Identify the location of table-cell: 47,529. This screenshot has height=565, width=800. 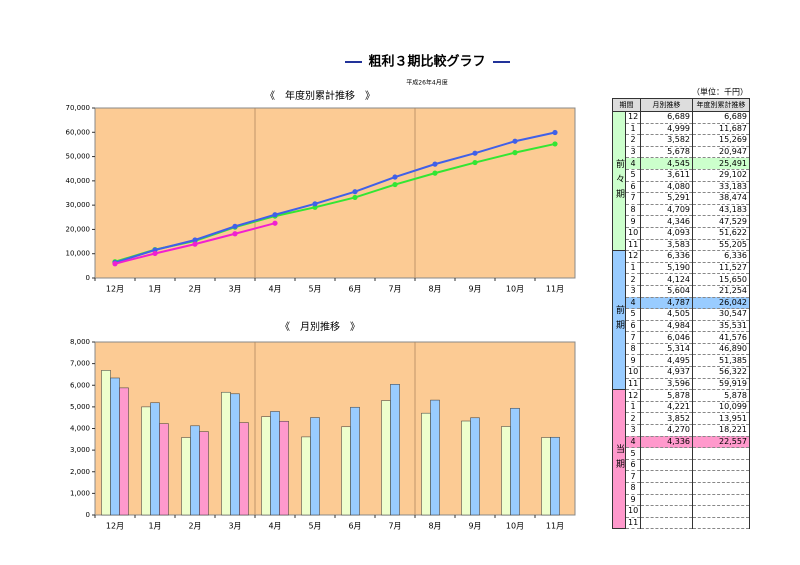
(721, 221).